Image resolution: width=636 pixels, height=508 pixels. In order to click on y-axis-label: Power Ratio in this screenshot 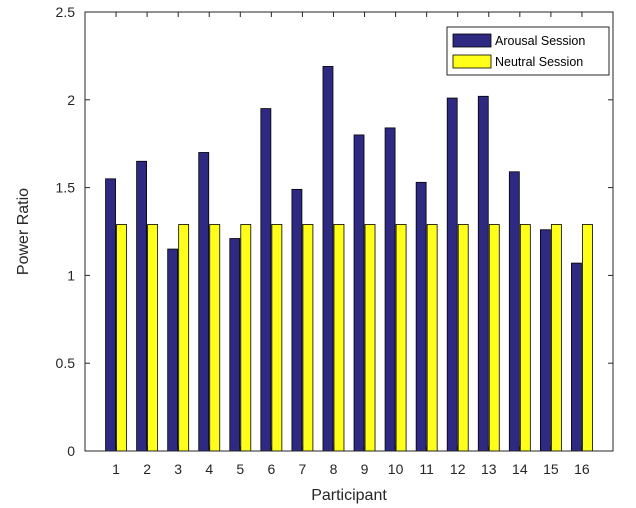, I will do `click(23, 231)`.